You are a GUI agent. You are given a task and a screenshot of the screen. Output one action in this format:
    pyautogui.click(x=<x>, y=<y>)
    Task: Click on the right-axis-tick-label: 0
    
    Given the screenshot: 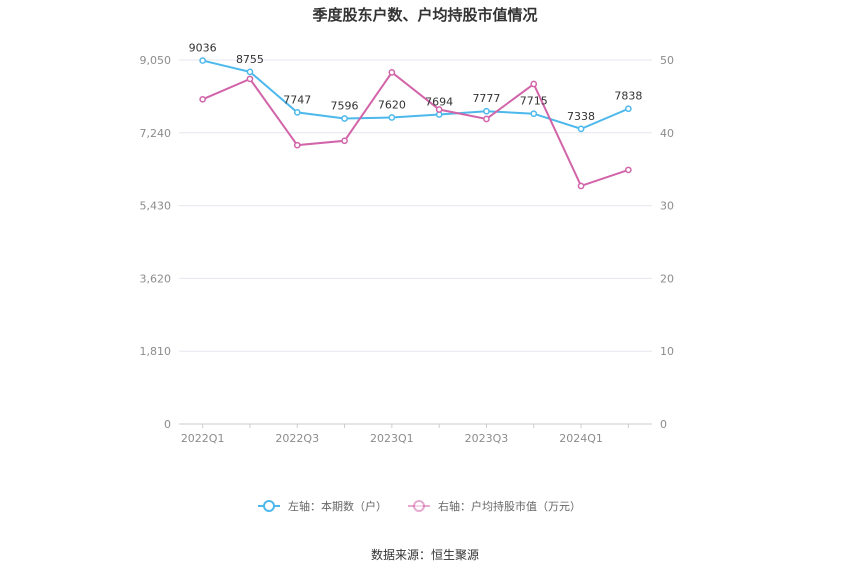 What is the action you would take?
    pyautogui.click(x=663, y=424)
    